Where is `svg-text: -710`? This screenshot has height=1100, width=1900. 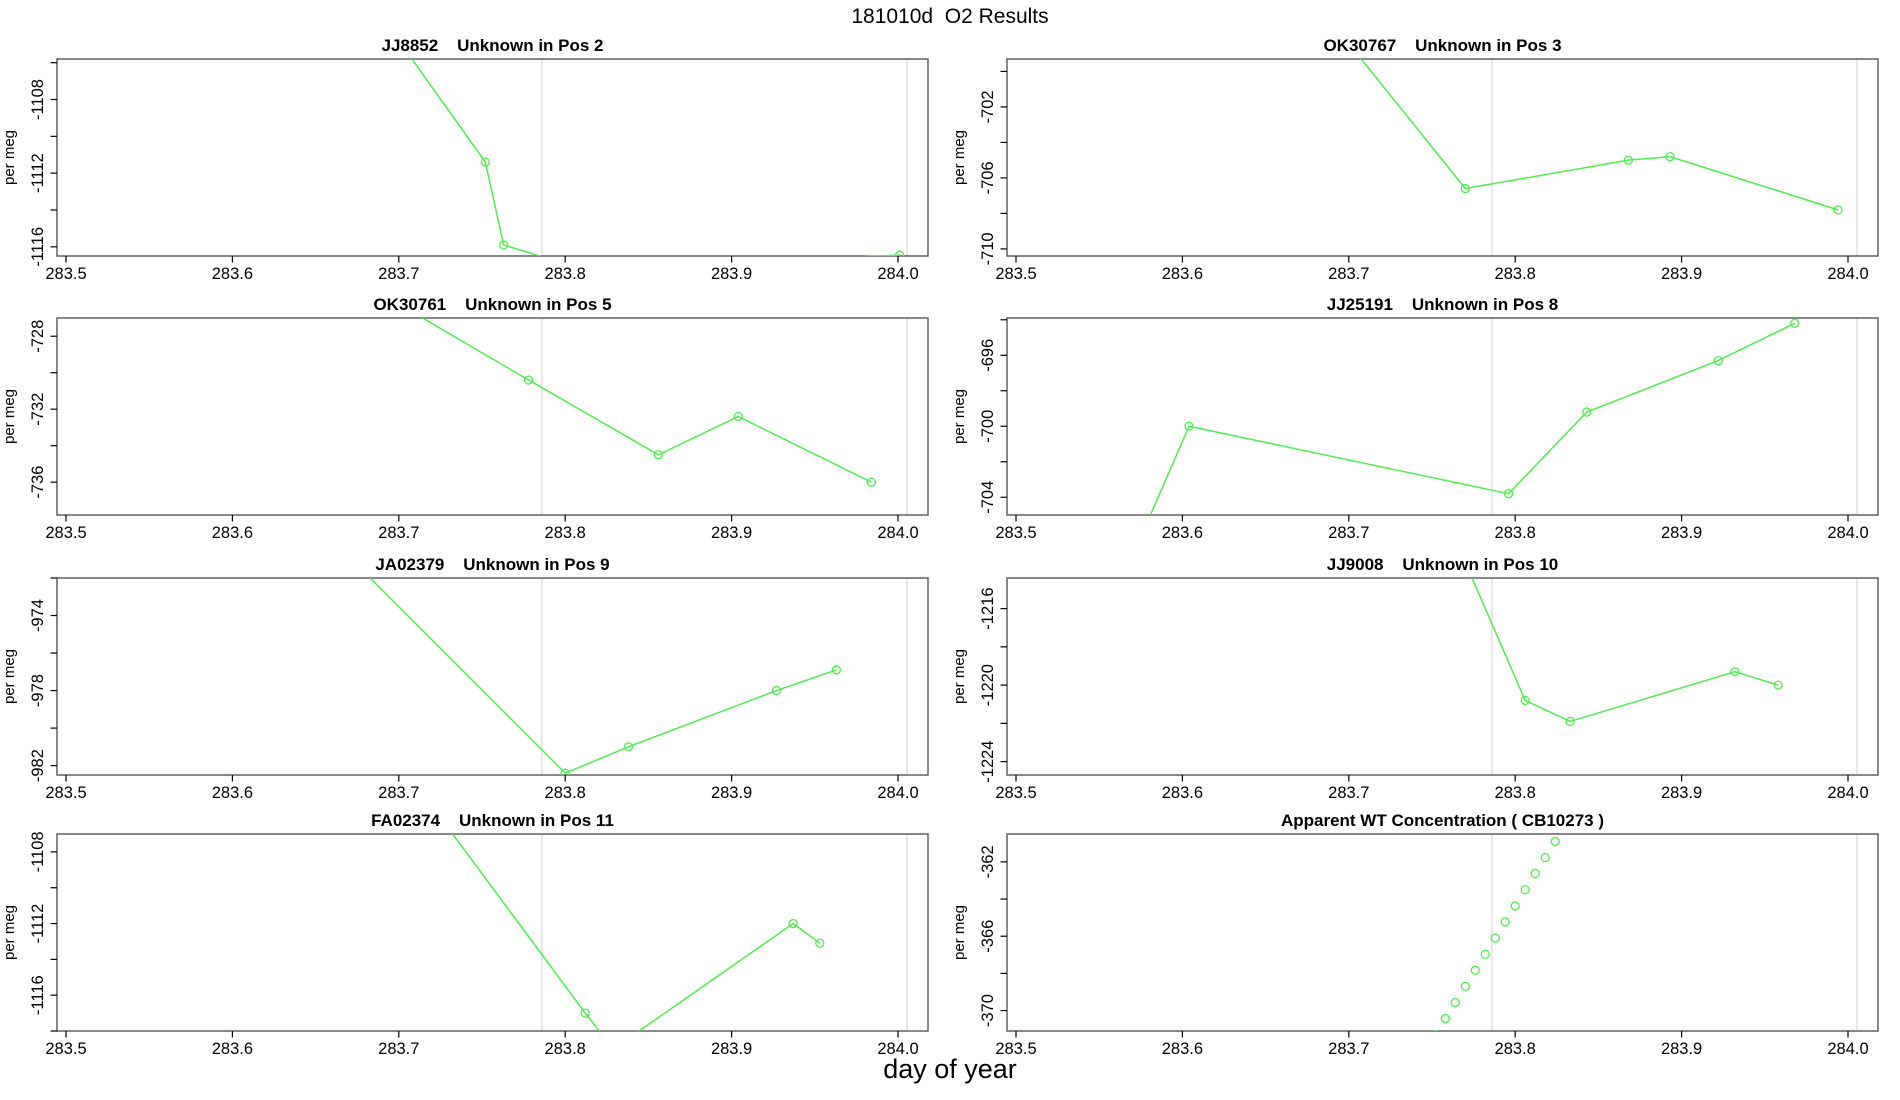
svg-text: -710 is located at coordinates (988, 248).